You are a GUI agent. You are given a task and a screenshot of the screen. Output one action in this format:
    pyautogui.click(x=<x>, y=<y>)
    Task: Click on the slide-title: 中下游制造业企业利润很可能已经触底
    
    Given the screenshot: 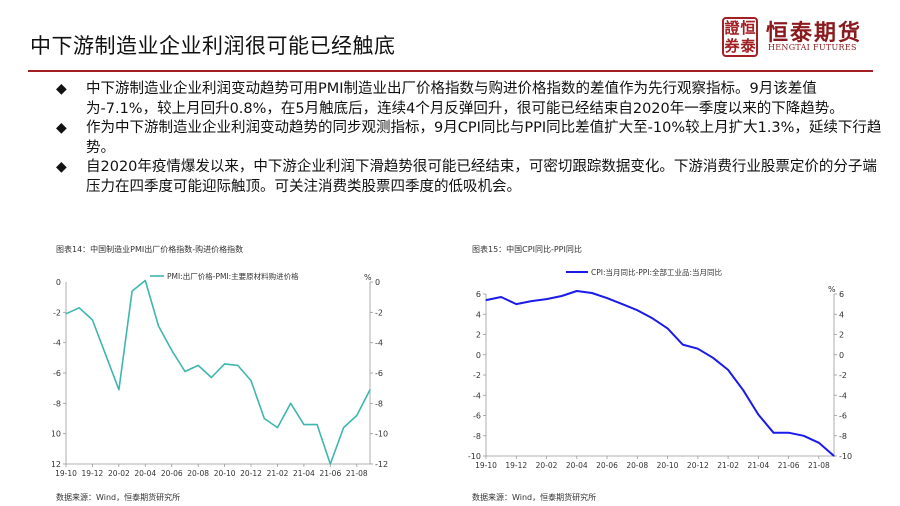 What is the action you would take?
    pyautogui.click(x=213, y=46)
    